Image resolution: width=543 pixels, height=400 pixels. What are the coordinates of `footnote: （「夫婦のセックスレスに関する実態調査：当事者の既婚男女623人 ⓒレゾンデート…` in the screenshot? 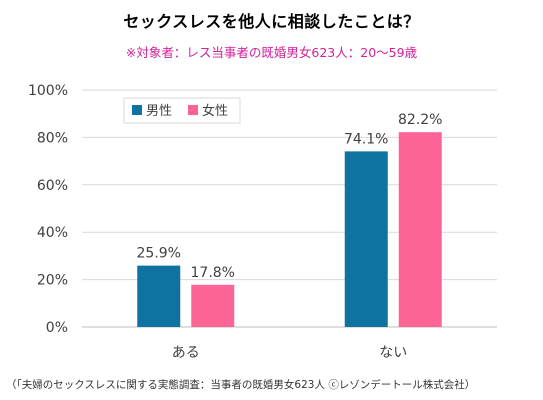 It's located at (241, 385).